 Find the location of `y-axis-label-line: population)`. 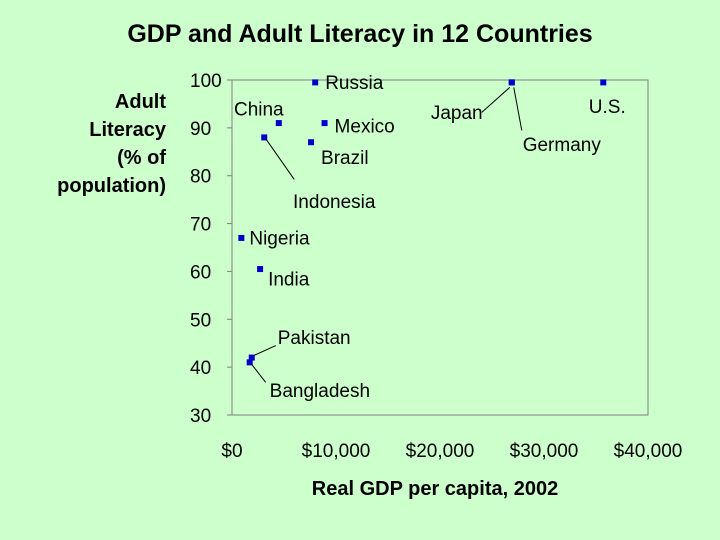

y-axis-label-line: population) is located at coordinates (111, 186).